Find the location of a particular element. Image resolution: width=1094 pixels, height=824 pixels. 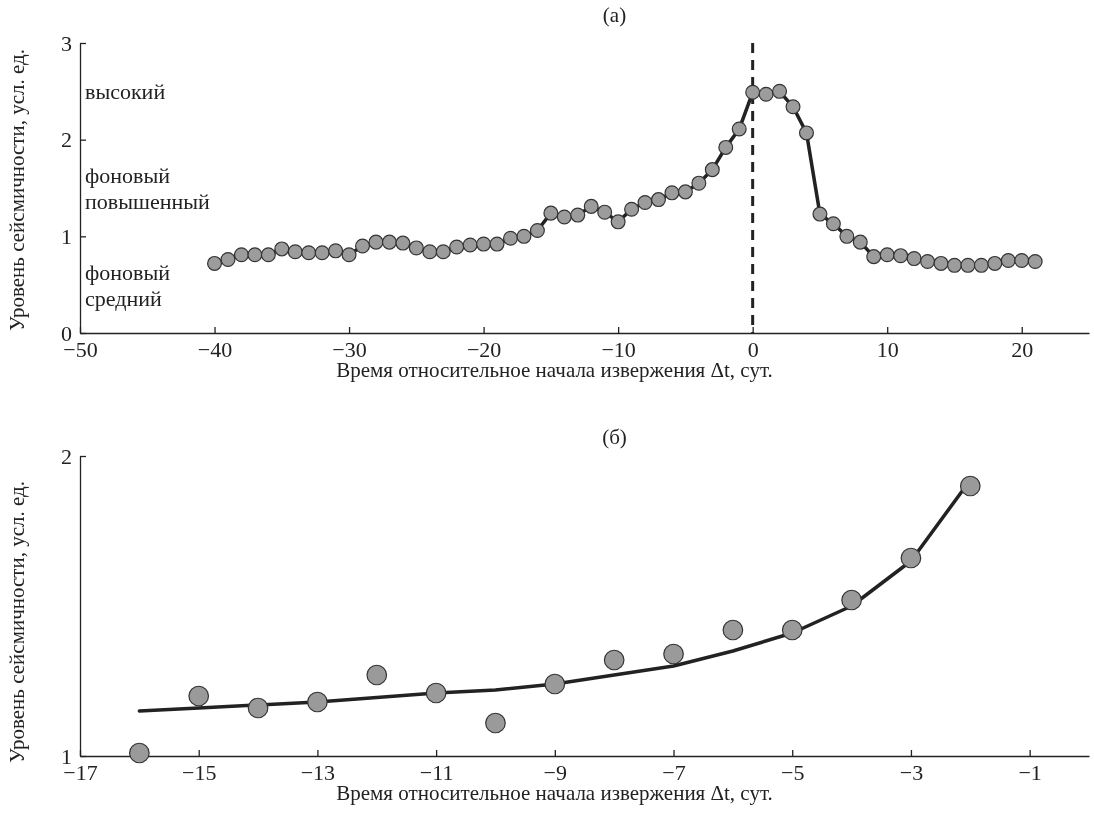

annotation: фоновый повышенный is located at coordinates (147, 188).